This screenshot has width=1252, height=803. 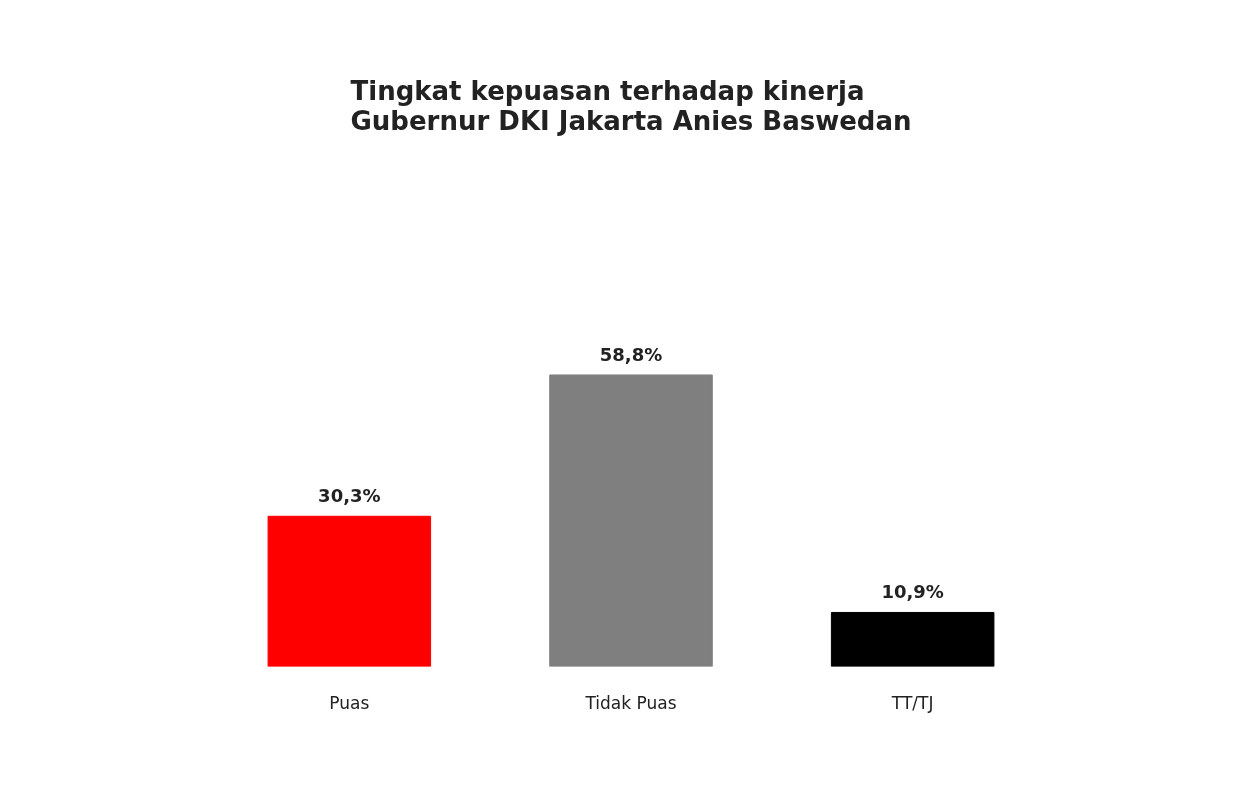 What do you see at coordinates (912, 592) in the screenshot?
I see `data-label: 10,9%` at bounding box center [912, 592].